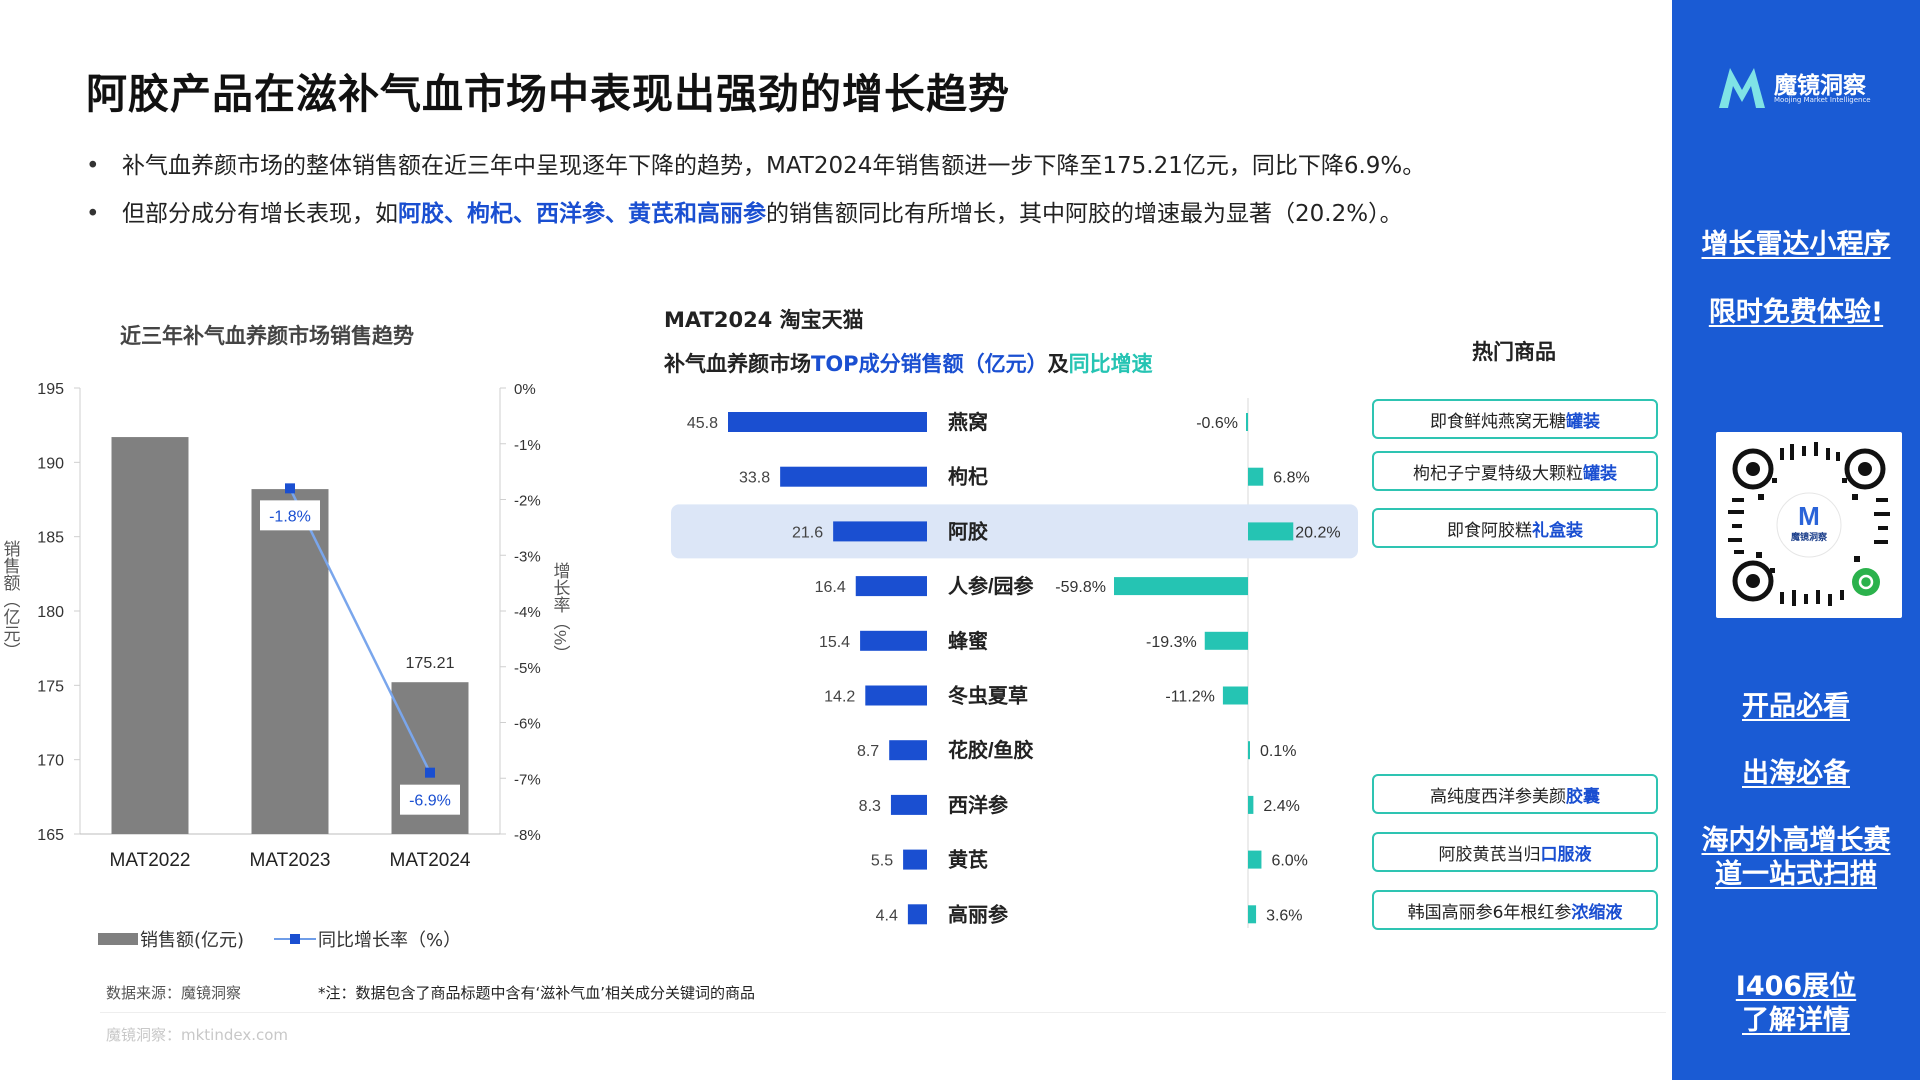  I want to click on x-tick-label: MAT2024, so click(430, 860).